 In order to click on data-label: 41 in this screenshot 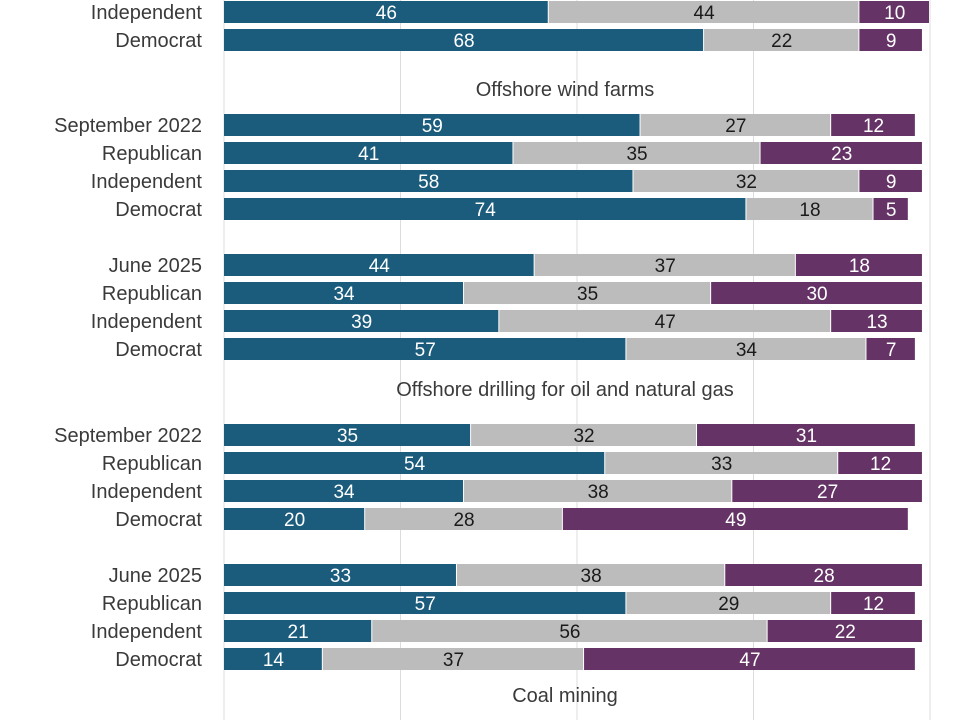, I will do `click(368, 154)`.